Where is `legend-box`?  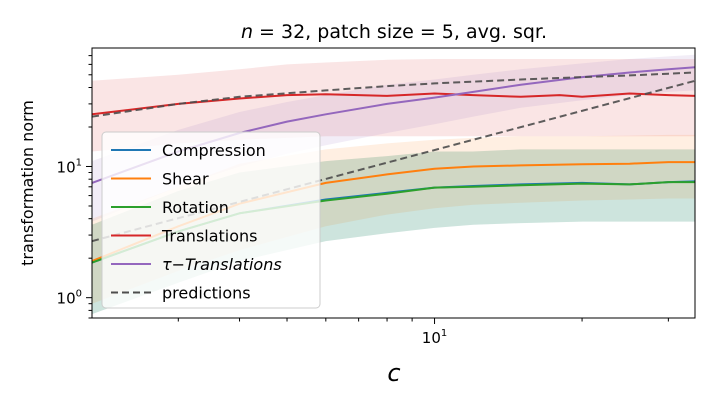
legend-box is located at coordinates (211, 220).